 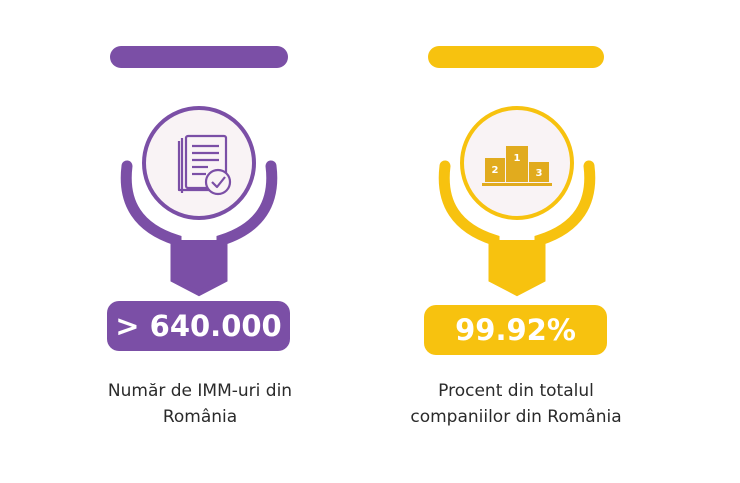 I want to click on caption-line: Procent din totalul, so click(x=516, y=391).